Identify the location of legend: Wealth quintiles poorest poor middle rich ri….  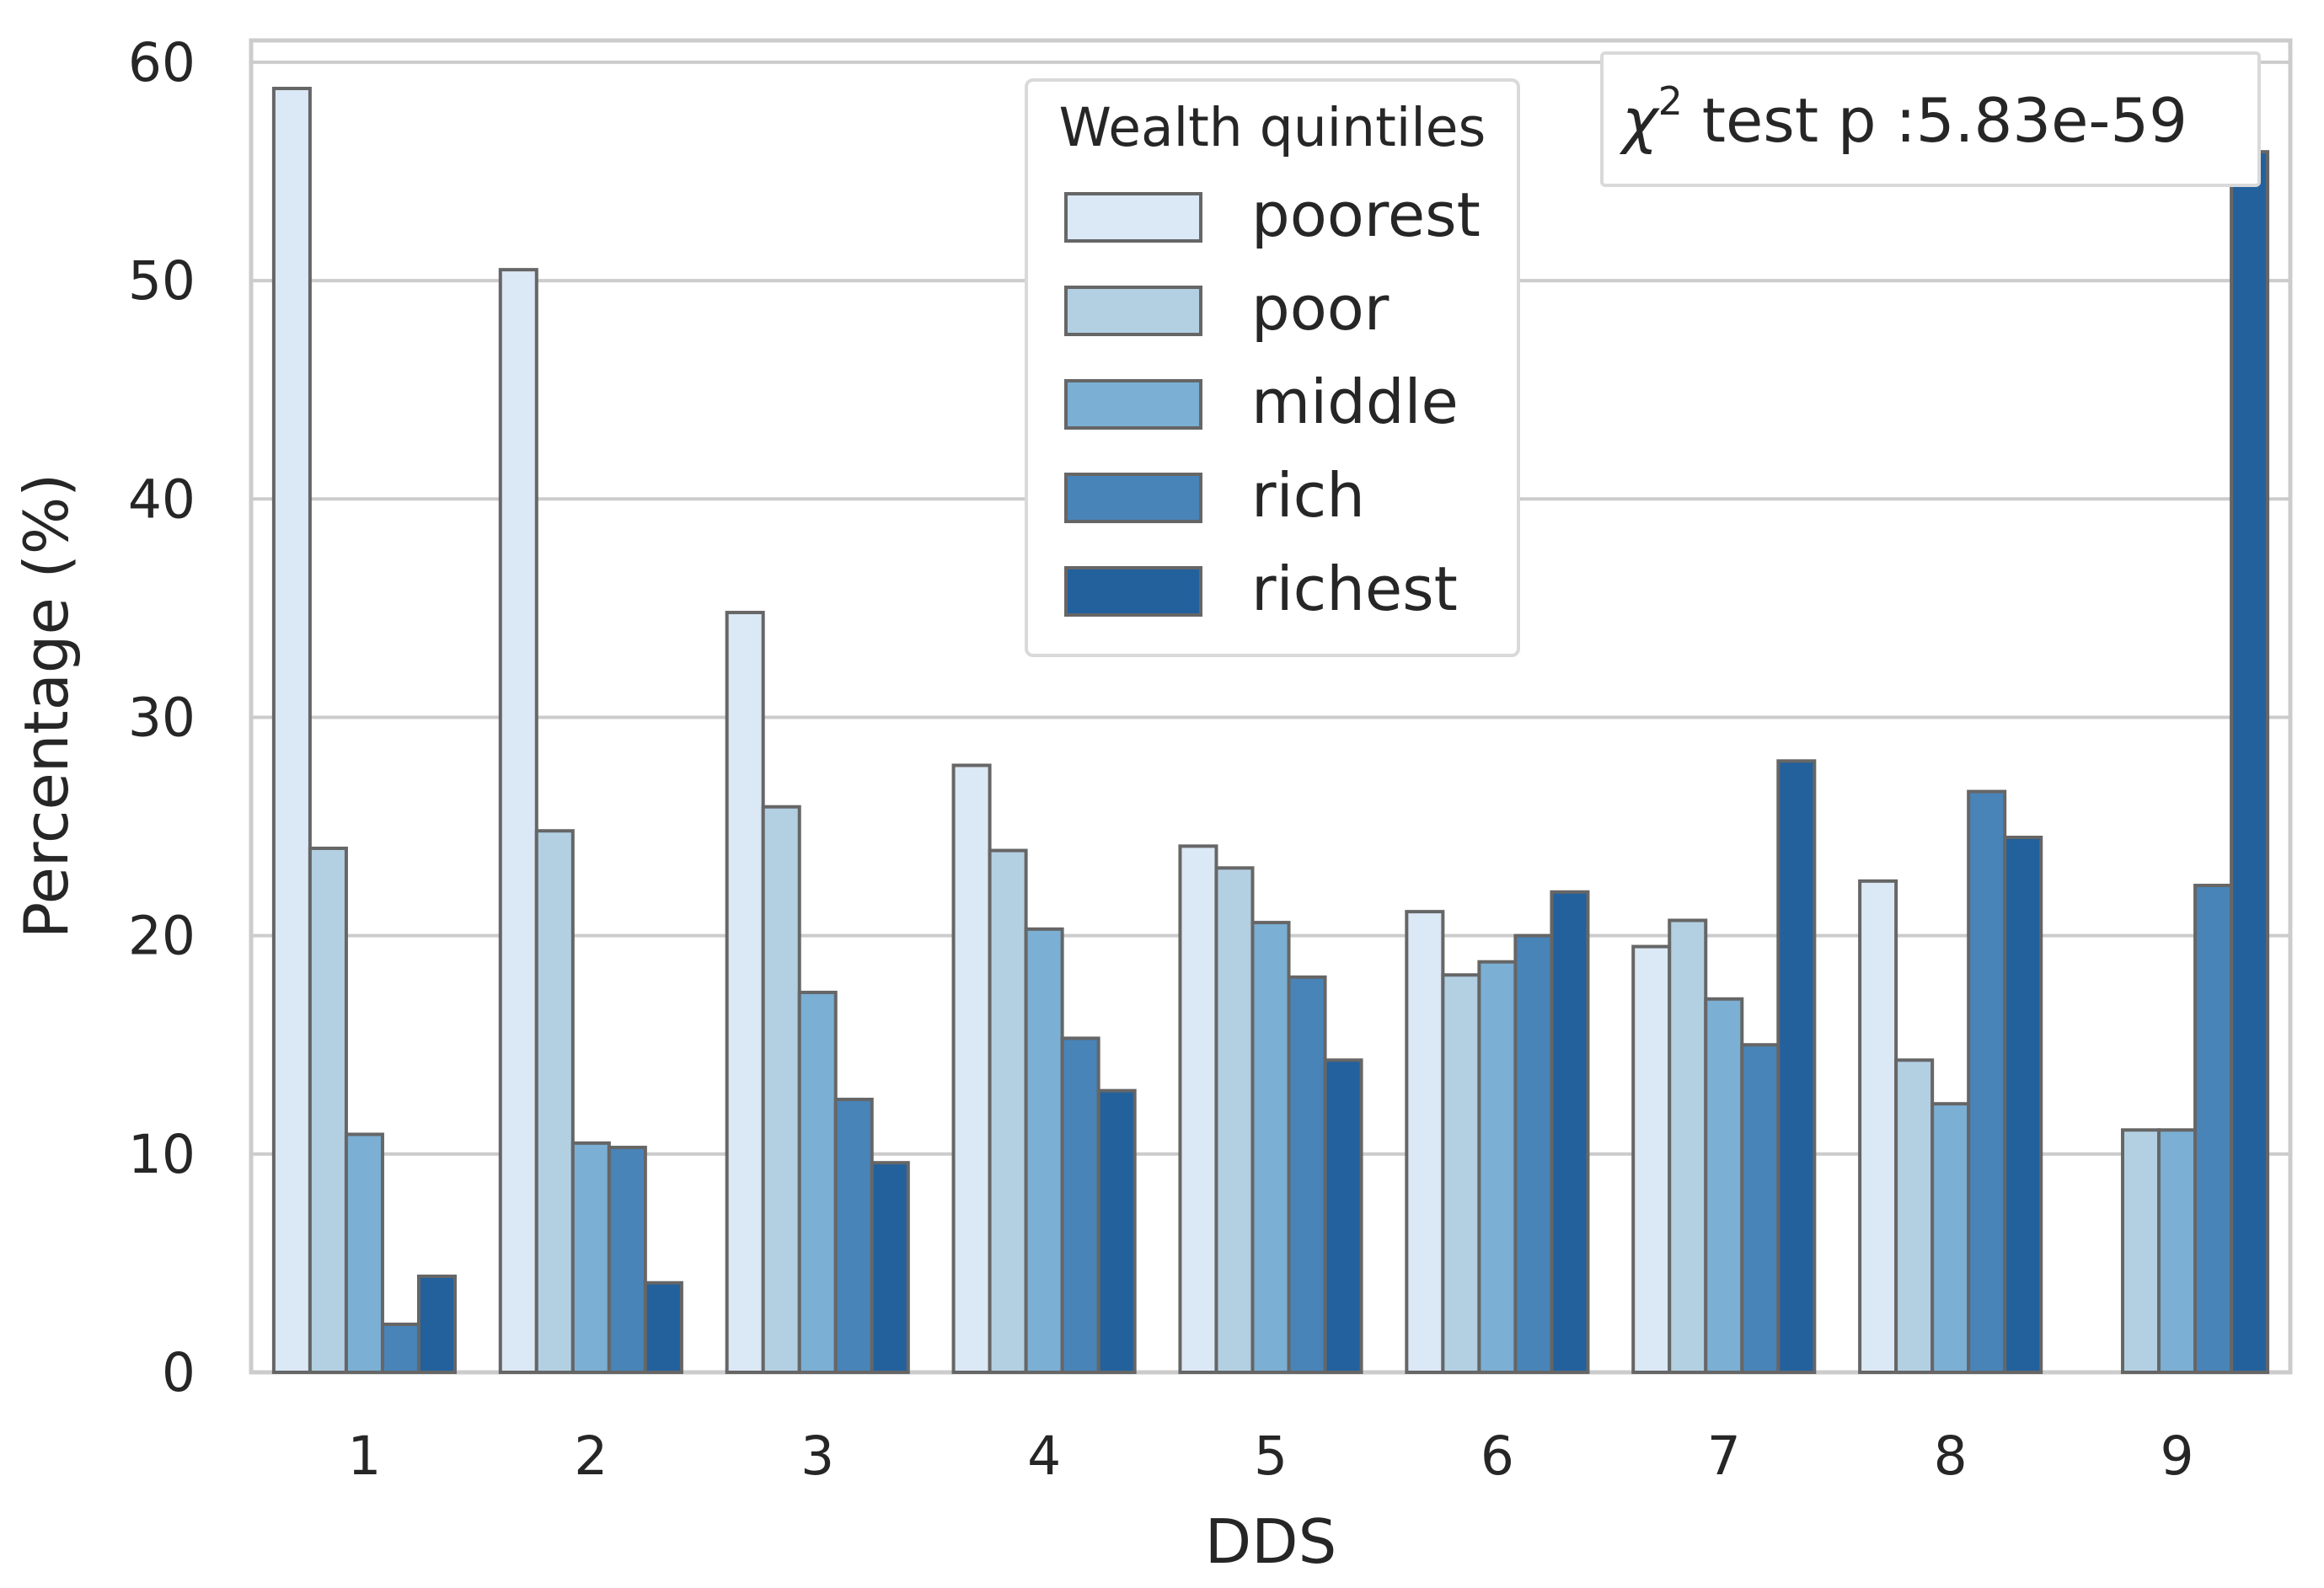
(1272, 368).